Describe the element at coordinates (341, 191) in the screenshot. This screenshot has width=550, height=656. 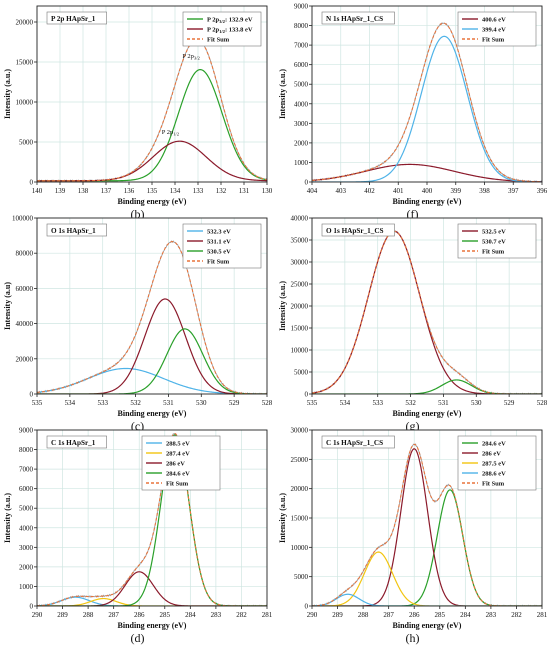
I see `x-tick-label: 403` at that location.